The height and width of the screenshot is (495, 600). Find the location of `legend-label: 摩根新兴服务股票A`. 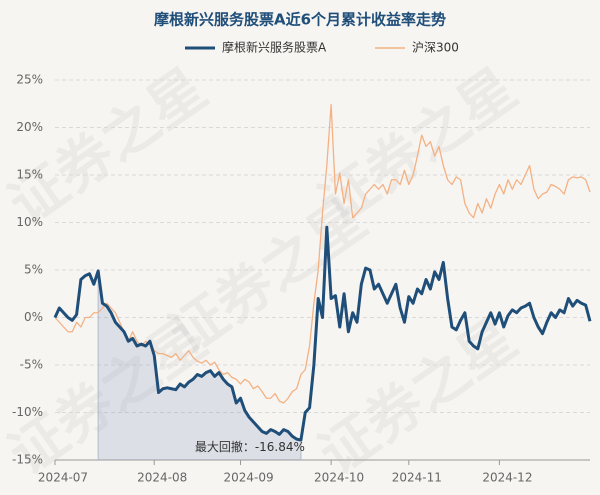

legend-label: 摩根新兴服务股票A is located at coordinates (274, 47).